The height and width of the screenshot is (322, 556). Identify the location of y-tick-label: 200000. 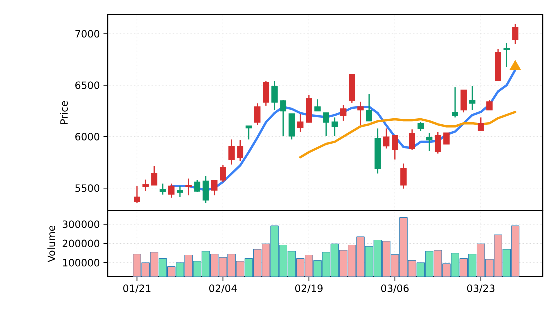
(81, 244).